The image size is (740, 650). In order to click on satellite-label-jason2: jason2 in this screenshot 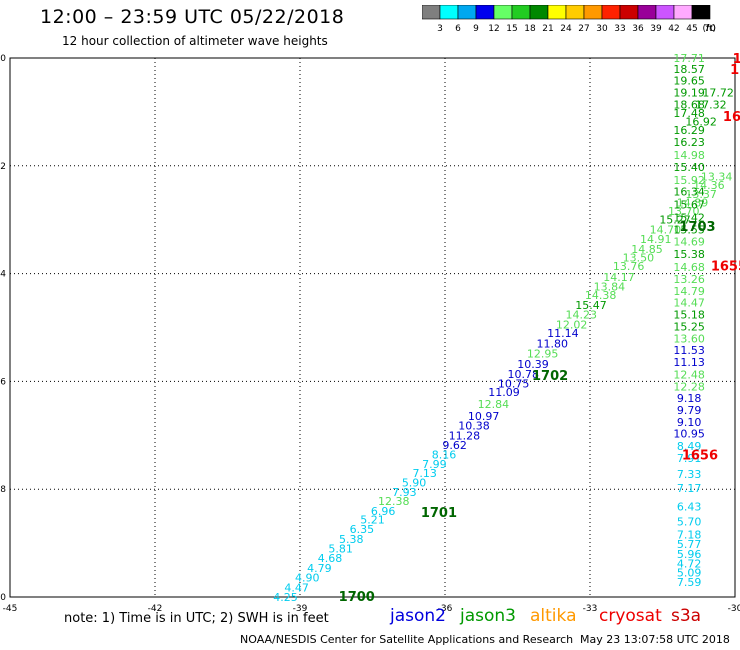, I will do `click(418, 616)`.